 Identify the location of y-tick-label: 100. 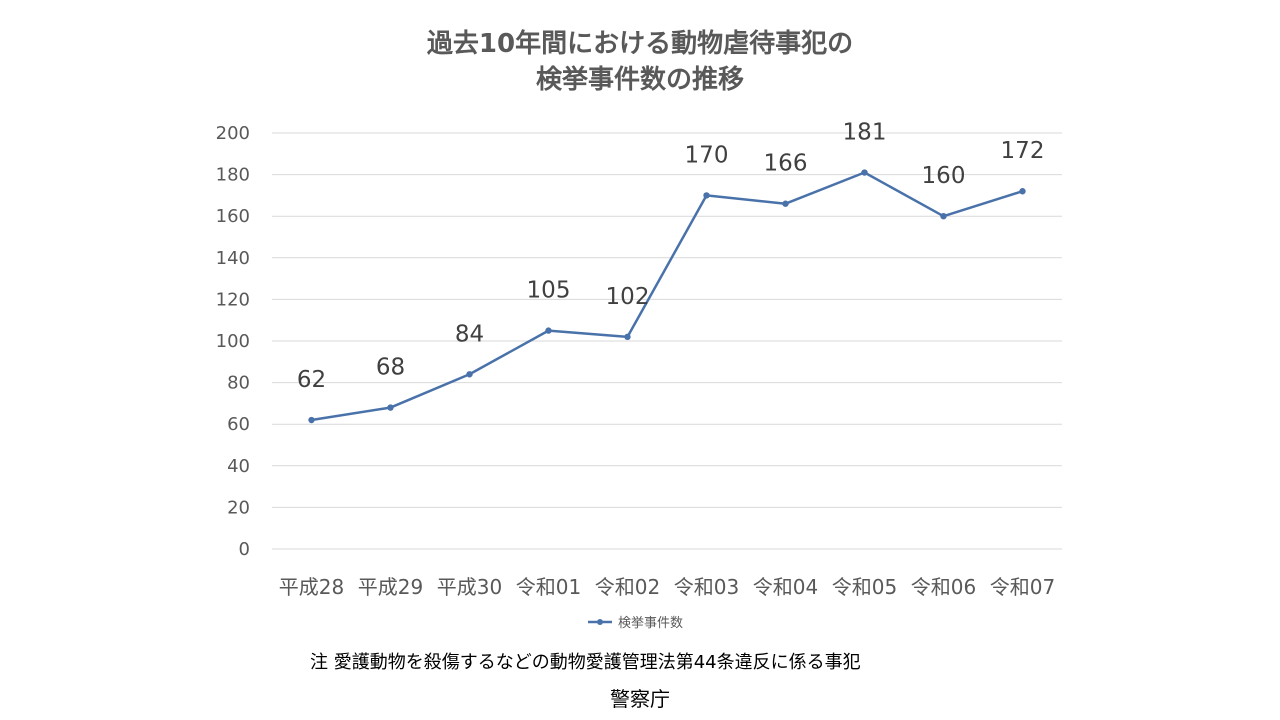
(233, 341).